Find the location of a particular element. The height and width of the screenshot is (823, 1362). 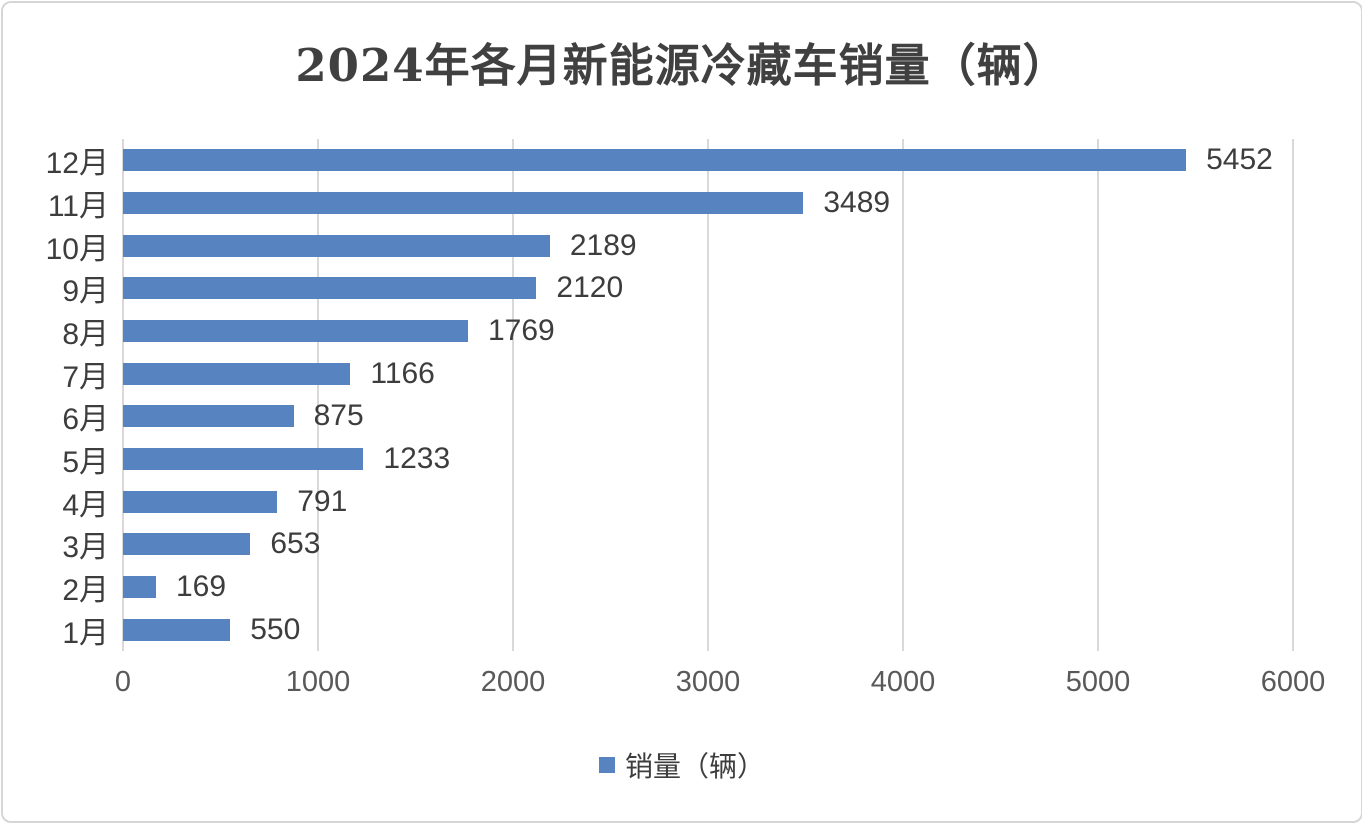

category-label: 8月 is located at coordinates (85, 334).